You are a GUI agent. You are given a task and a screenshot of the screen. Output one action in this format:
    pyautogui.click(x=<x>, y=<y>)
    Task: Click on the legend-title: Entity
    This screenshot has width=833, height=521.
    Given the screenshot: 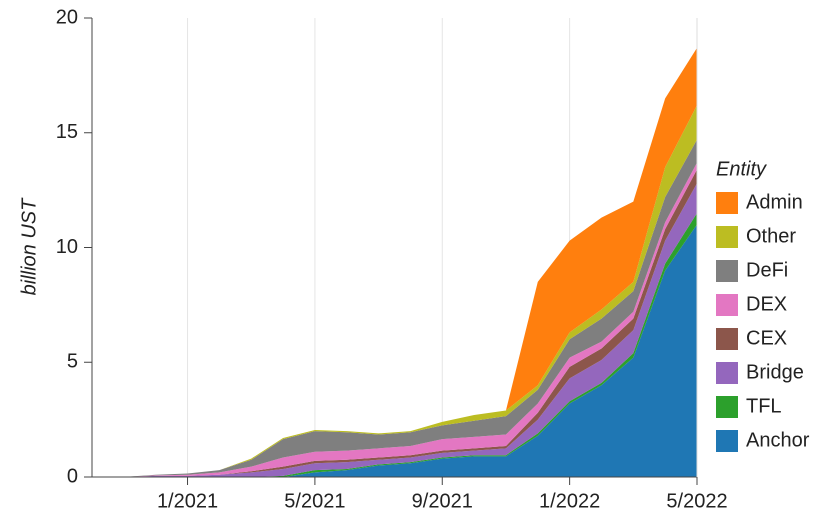 What is the action you would take?
    pyautogui.click(x=741, y=169)
    